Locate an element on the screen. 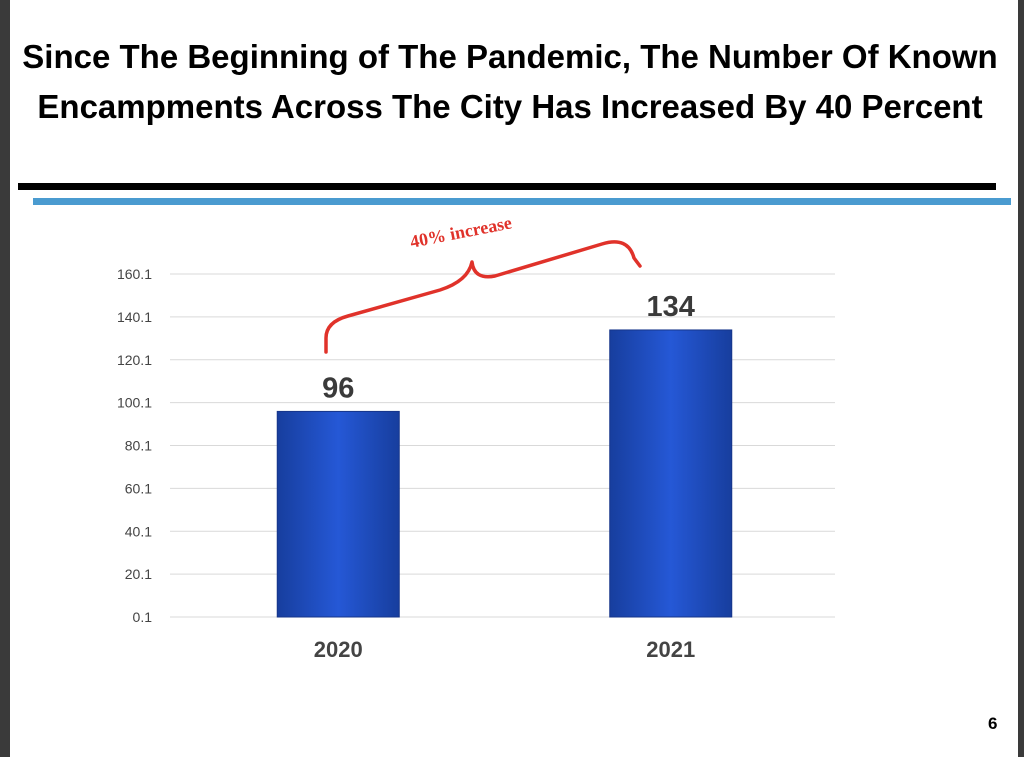 The height and width of the screenshot is (757, 1024). y-tick-label: 20.1 is located at coordinates (138, 574).